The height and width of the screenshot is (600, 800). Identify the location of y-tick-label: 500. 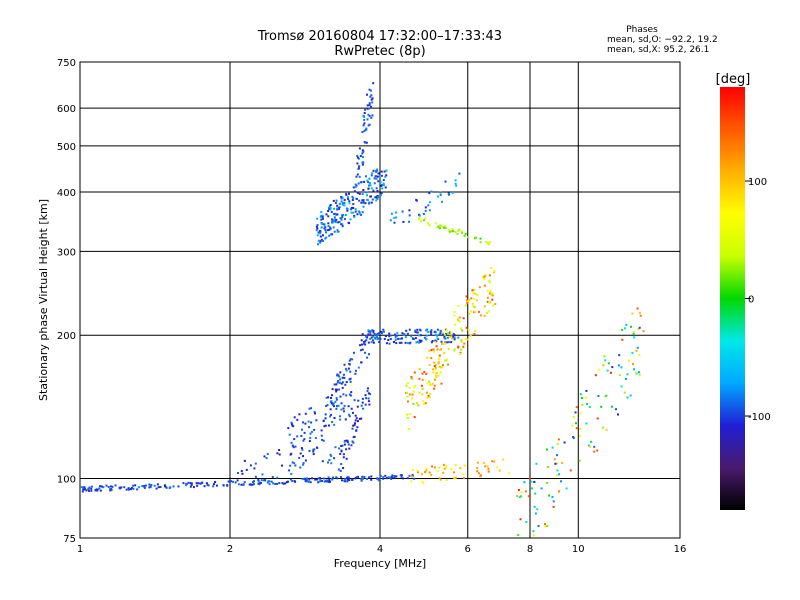
(66, 147).